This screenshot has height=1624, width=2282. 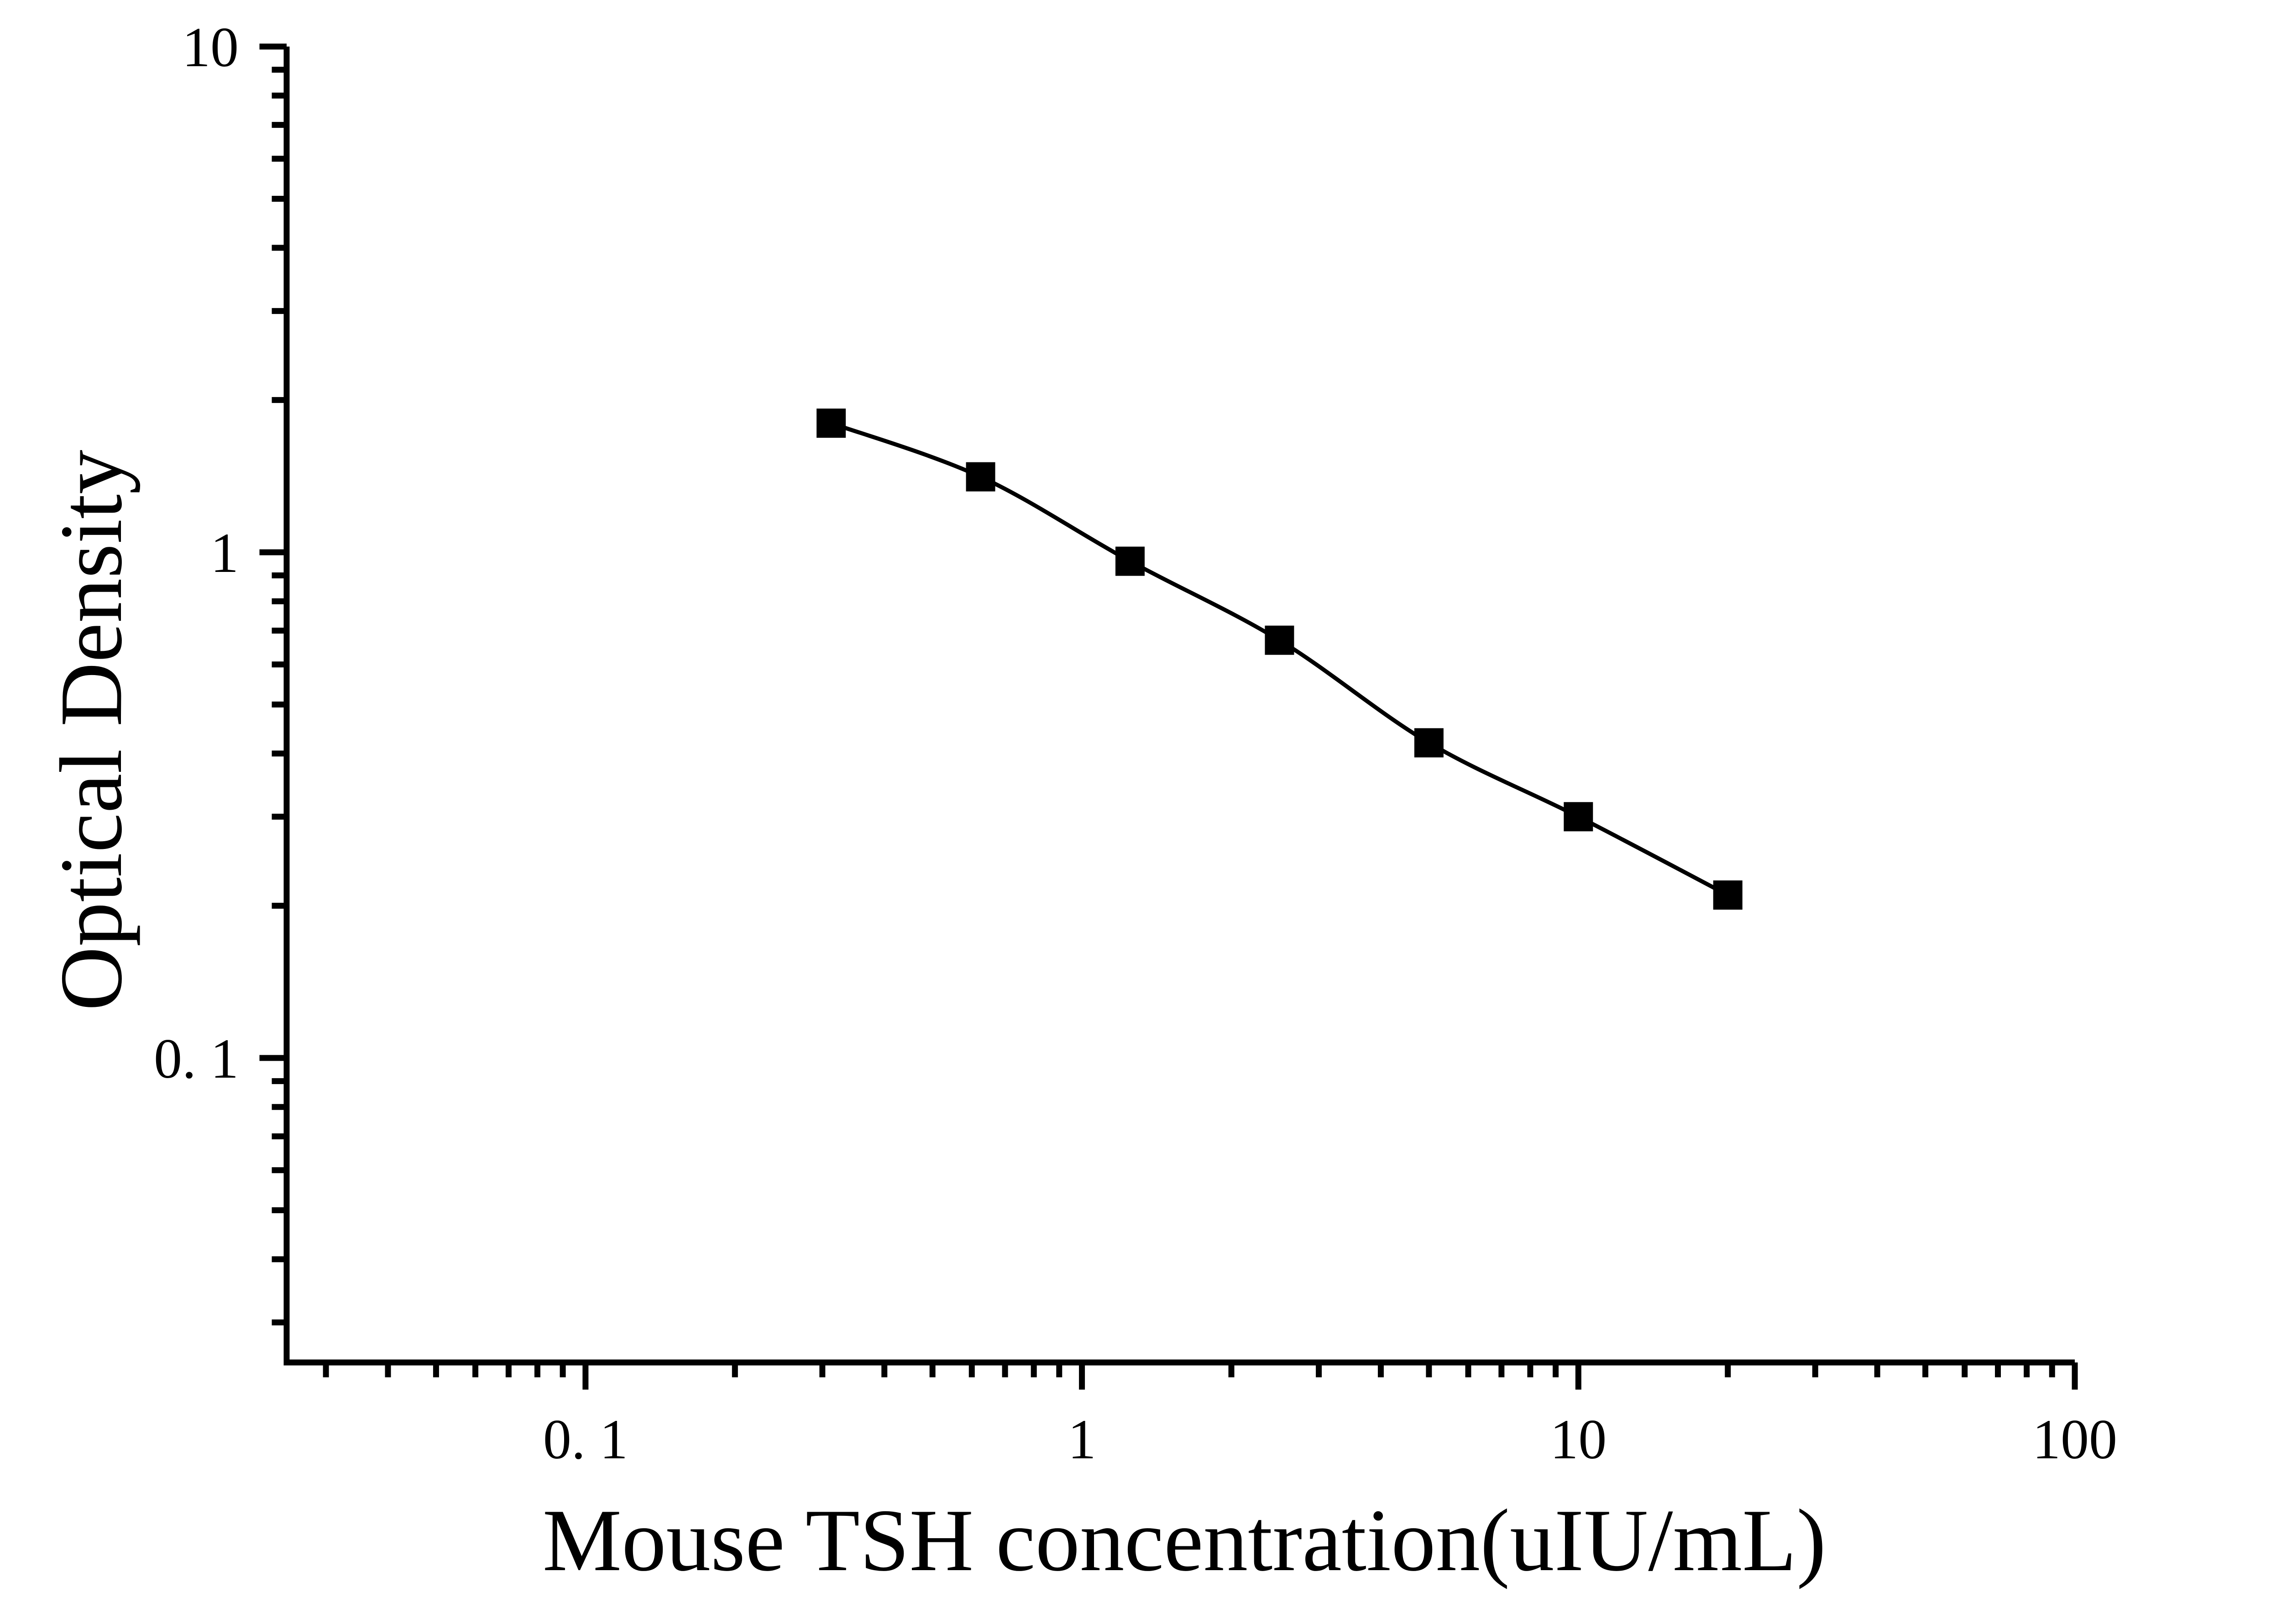 What do you see at coordinates (1082, 1439) in the screenshot?
I see `x-tick-label: 1` at bounding box center [1082, 1439].